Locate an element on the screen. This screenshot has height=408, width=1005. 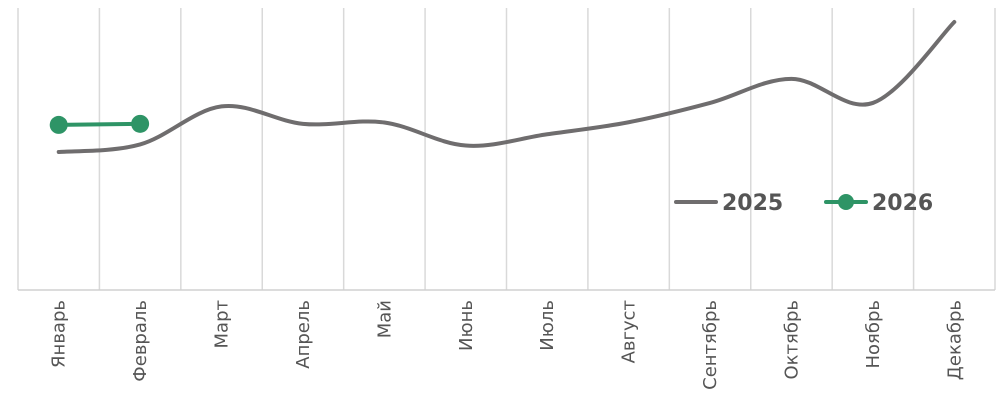
x-tick-label: Ноябрь is located at coordinates (873, 334).